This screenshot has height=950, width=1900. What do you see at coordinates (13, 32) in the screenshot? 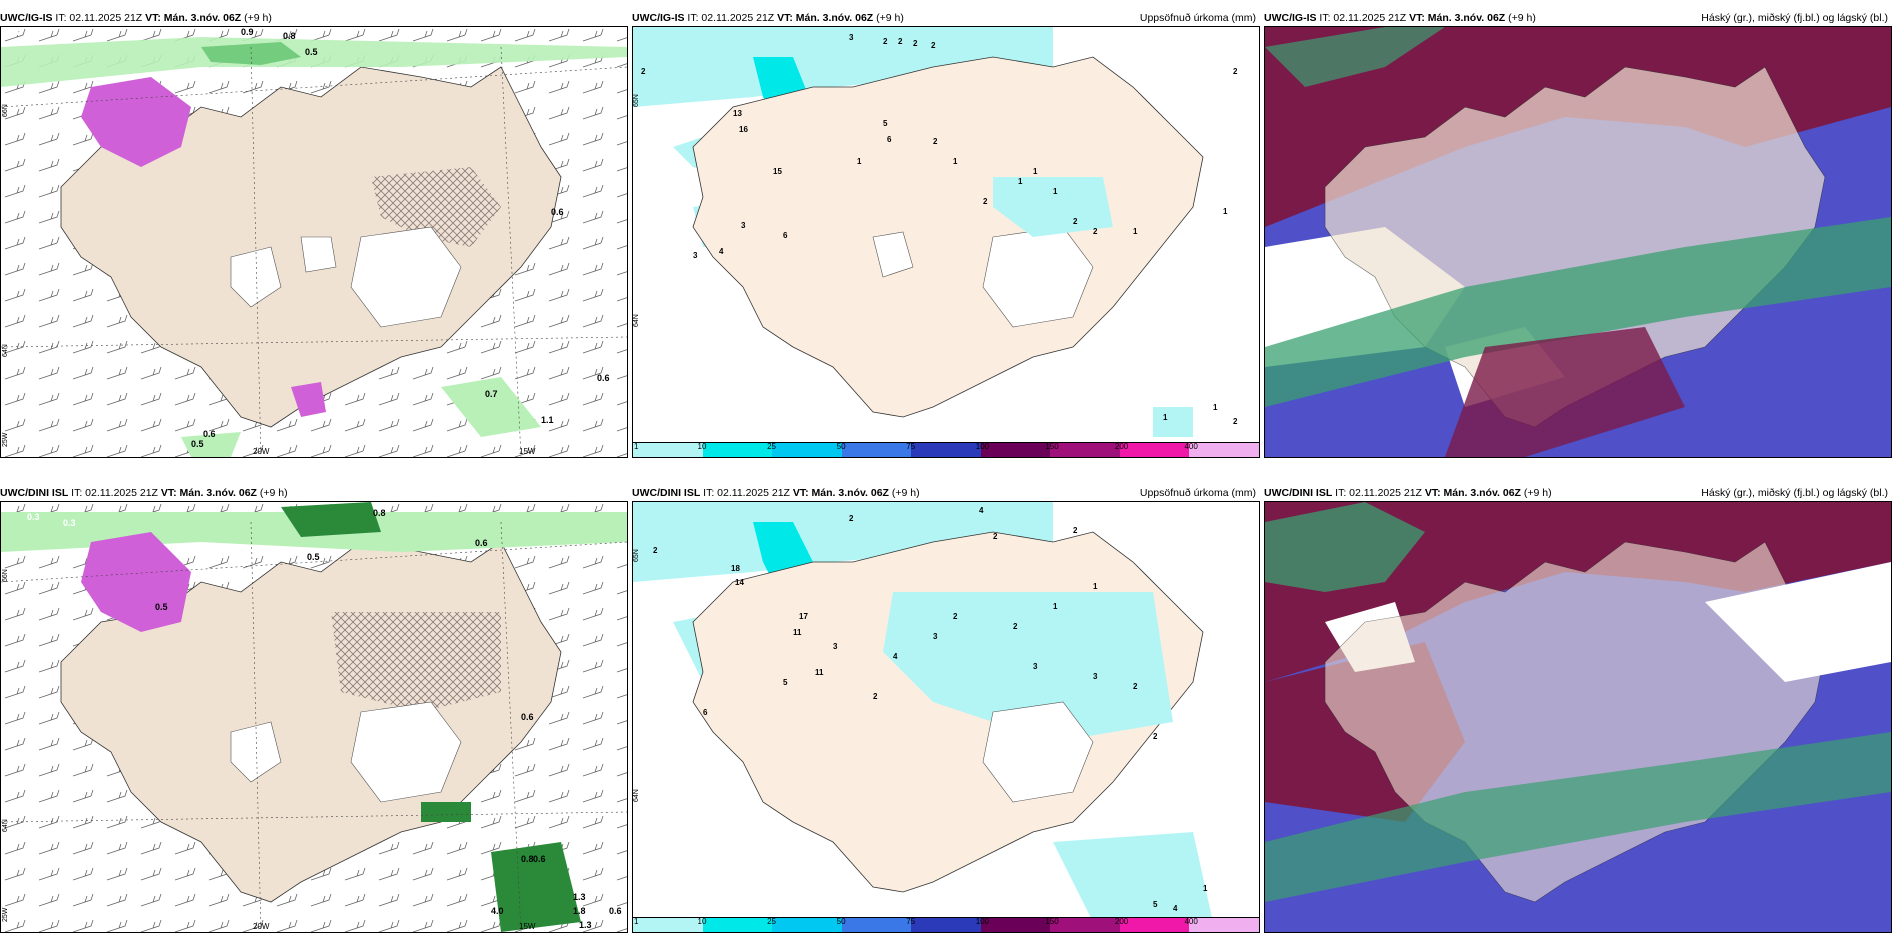
I see `precip-value: 0.4` at bounding box center [13, 32].